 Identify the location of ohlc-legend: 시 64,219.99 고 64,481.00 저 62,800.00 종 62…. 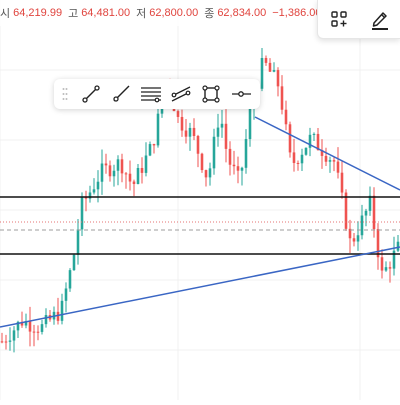
(165, 13).